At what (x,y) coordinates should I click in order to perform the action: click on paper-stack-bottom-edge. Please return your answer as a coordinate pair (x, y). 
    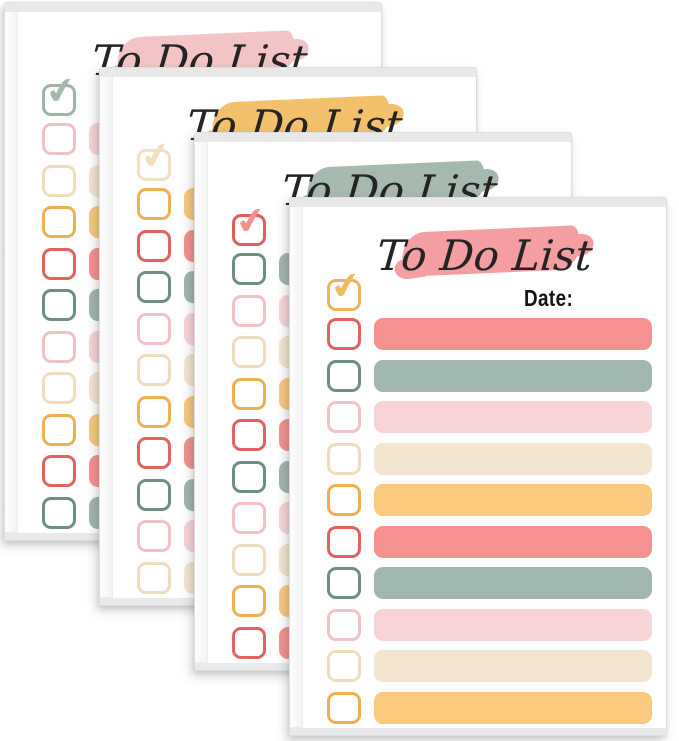
    Looking at the image, I should click on (478, 731).